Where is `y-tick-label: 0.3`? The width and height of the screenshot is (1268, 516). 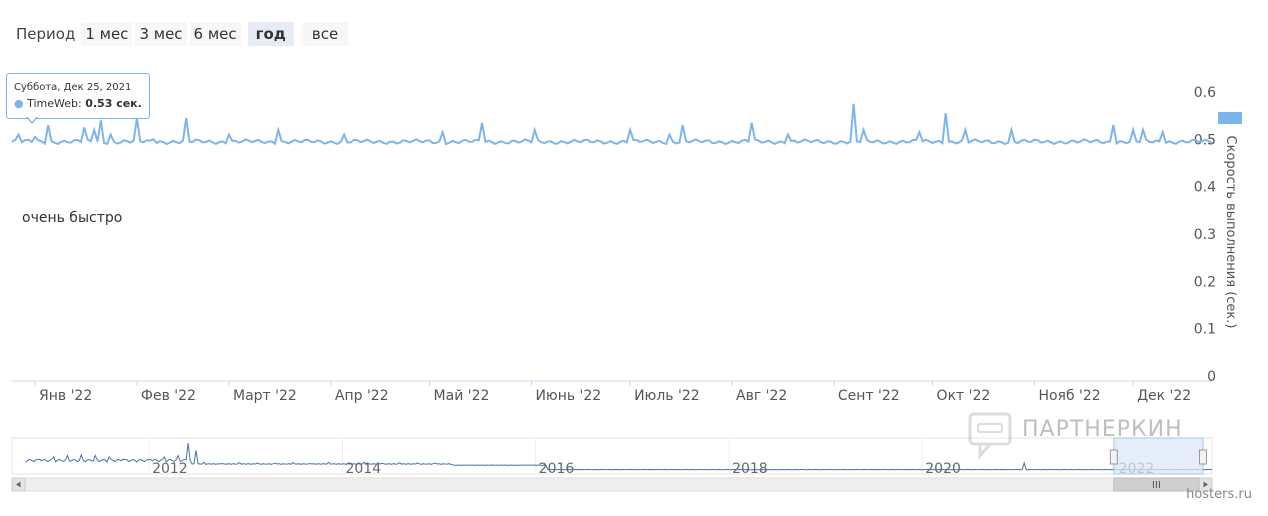 y-tick-label: 0.3 is located at coordinates (1205, 235).